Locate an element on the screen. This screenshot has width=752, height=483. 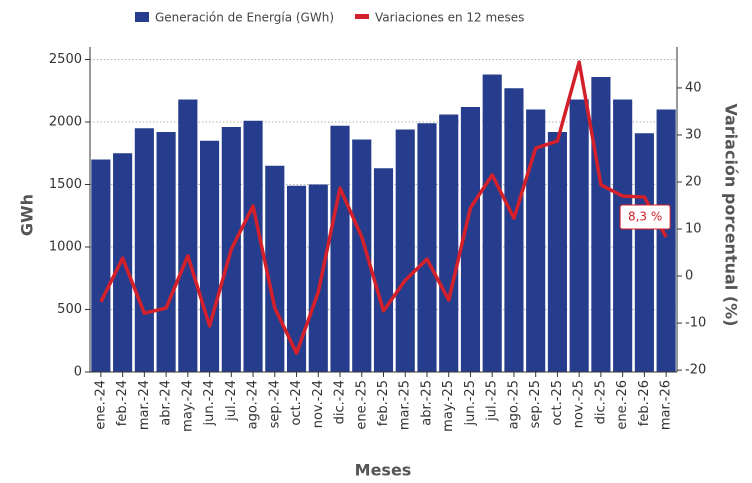
y2-tick-label: 40 is located at coordinates (693, 87).